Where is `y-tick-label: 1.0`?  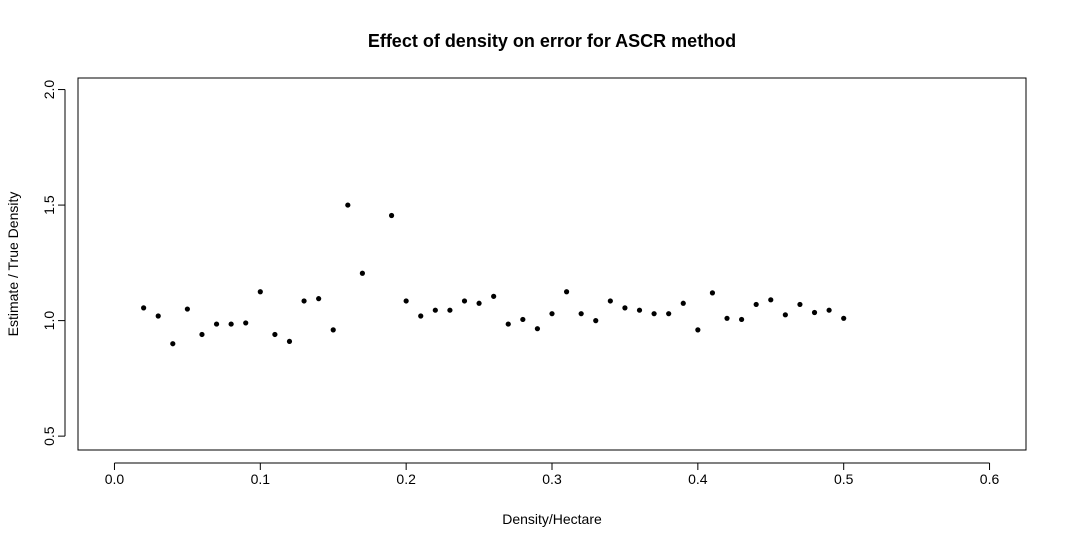
y-tick-label: 1.0 is located at coordinates (49, 321).